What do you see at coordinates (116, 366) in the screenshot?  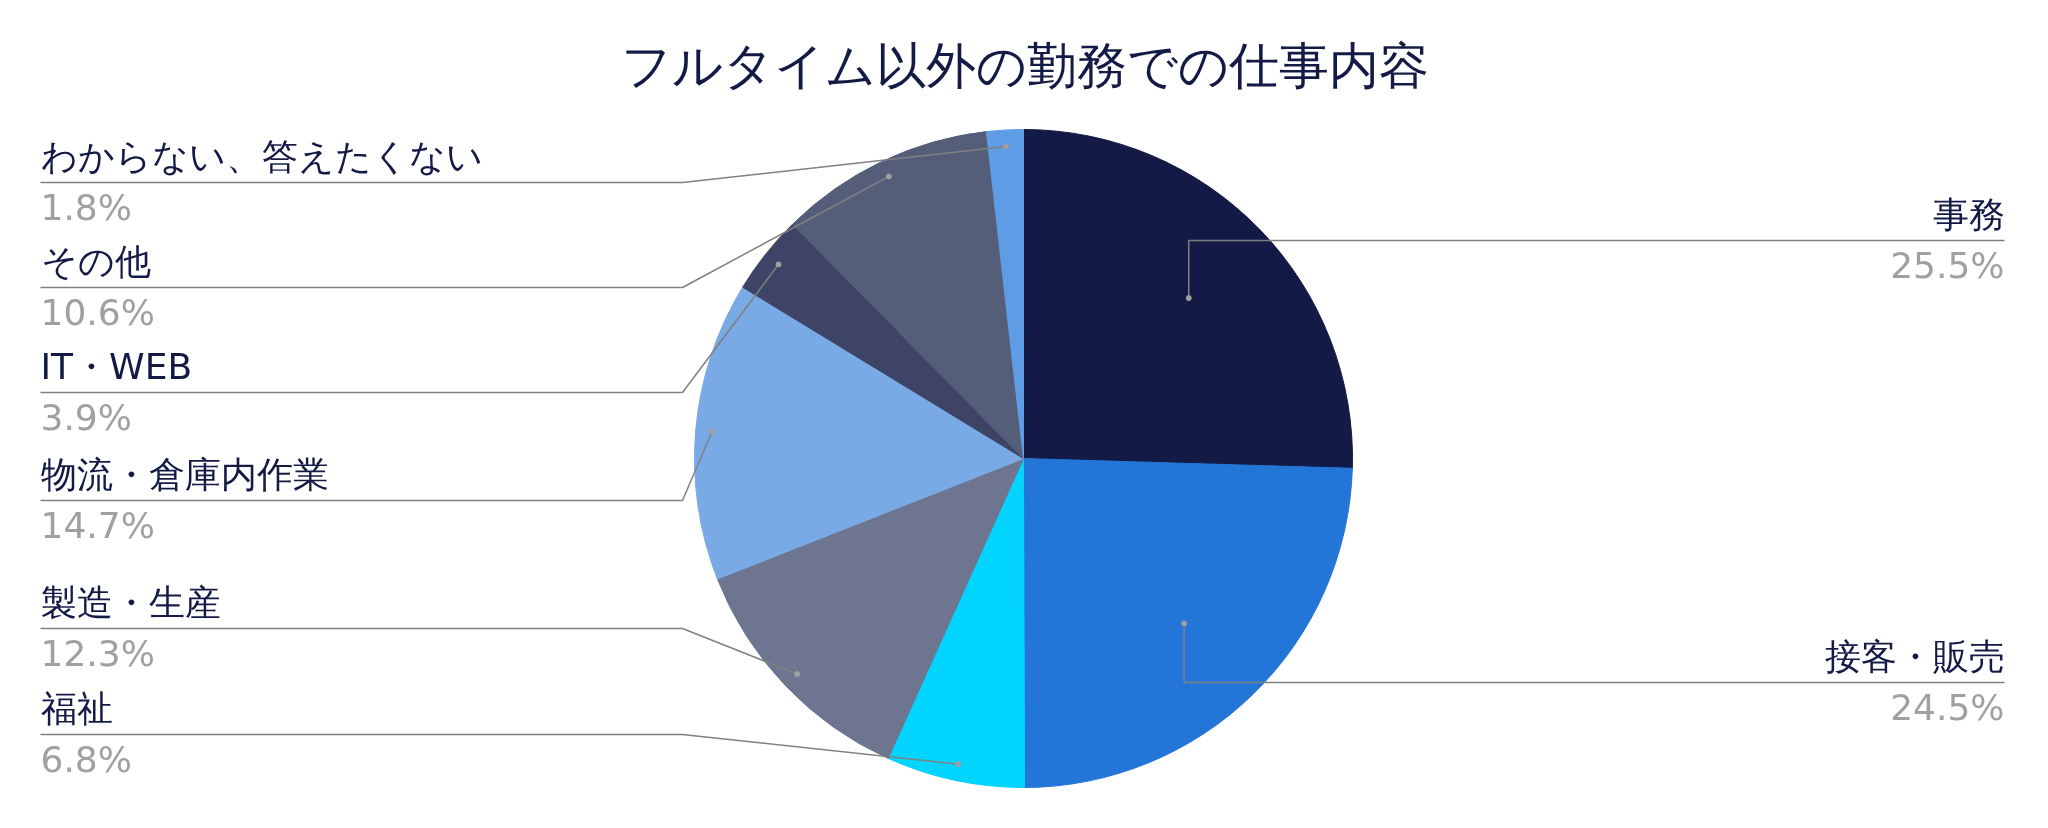 I see `slice-label: IT・WEB` at bounding box center [116, 366].